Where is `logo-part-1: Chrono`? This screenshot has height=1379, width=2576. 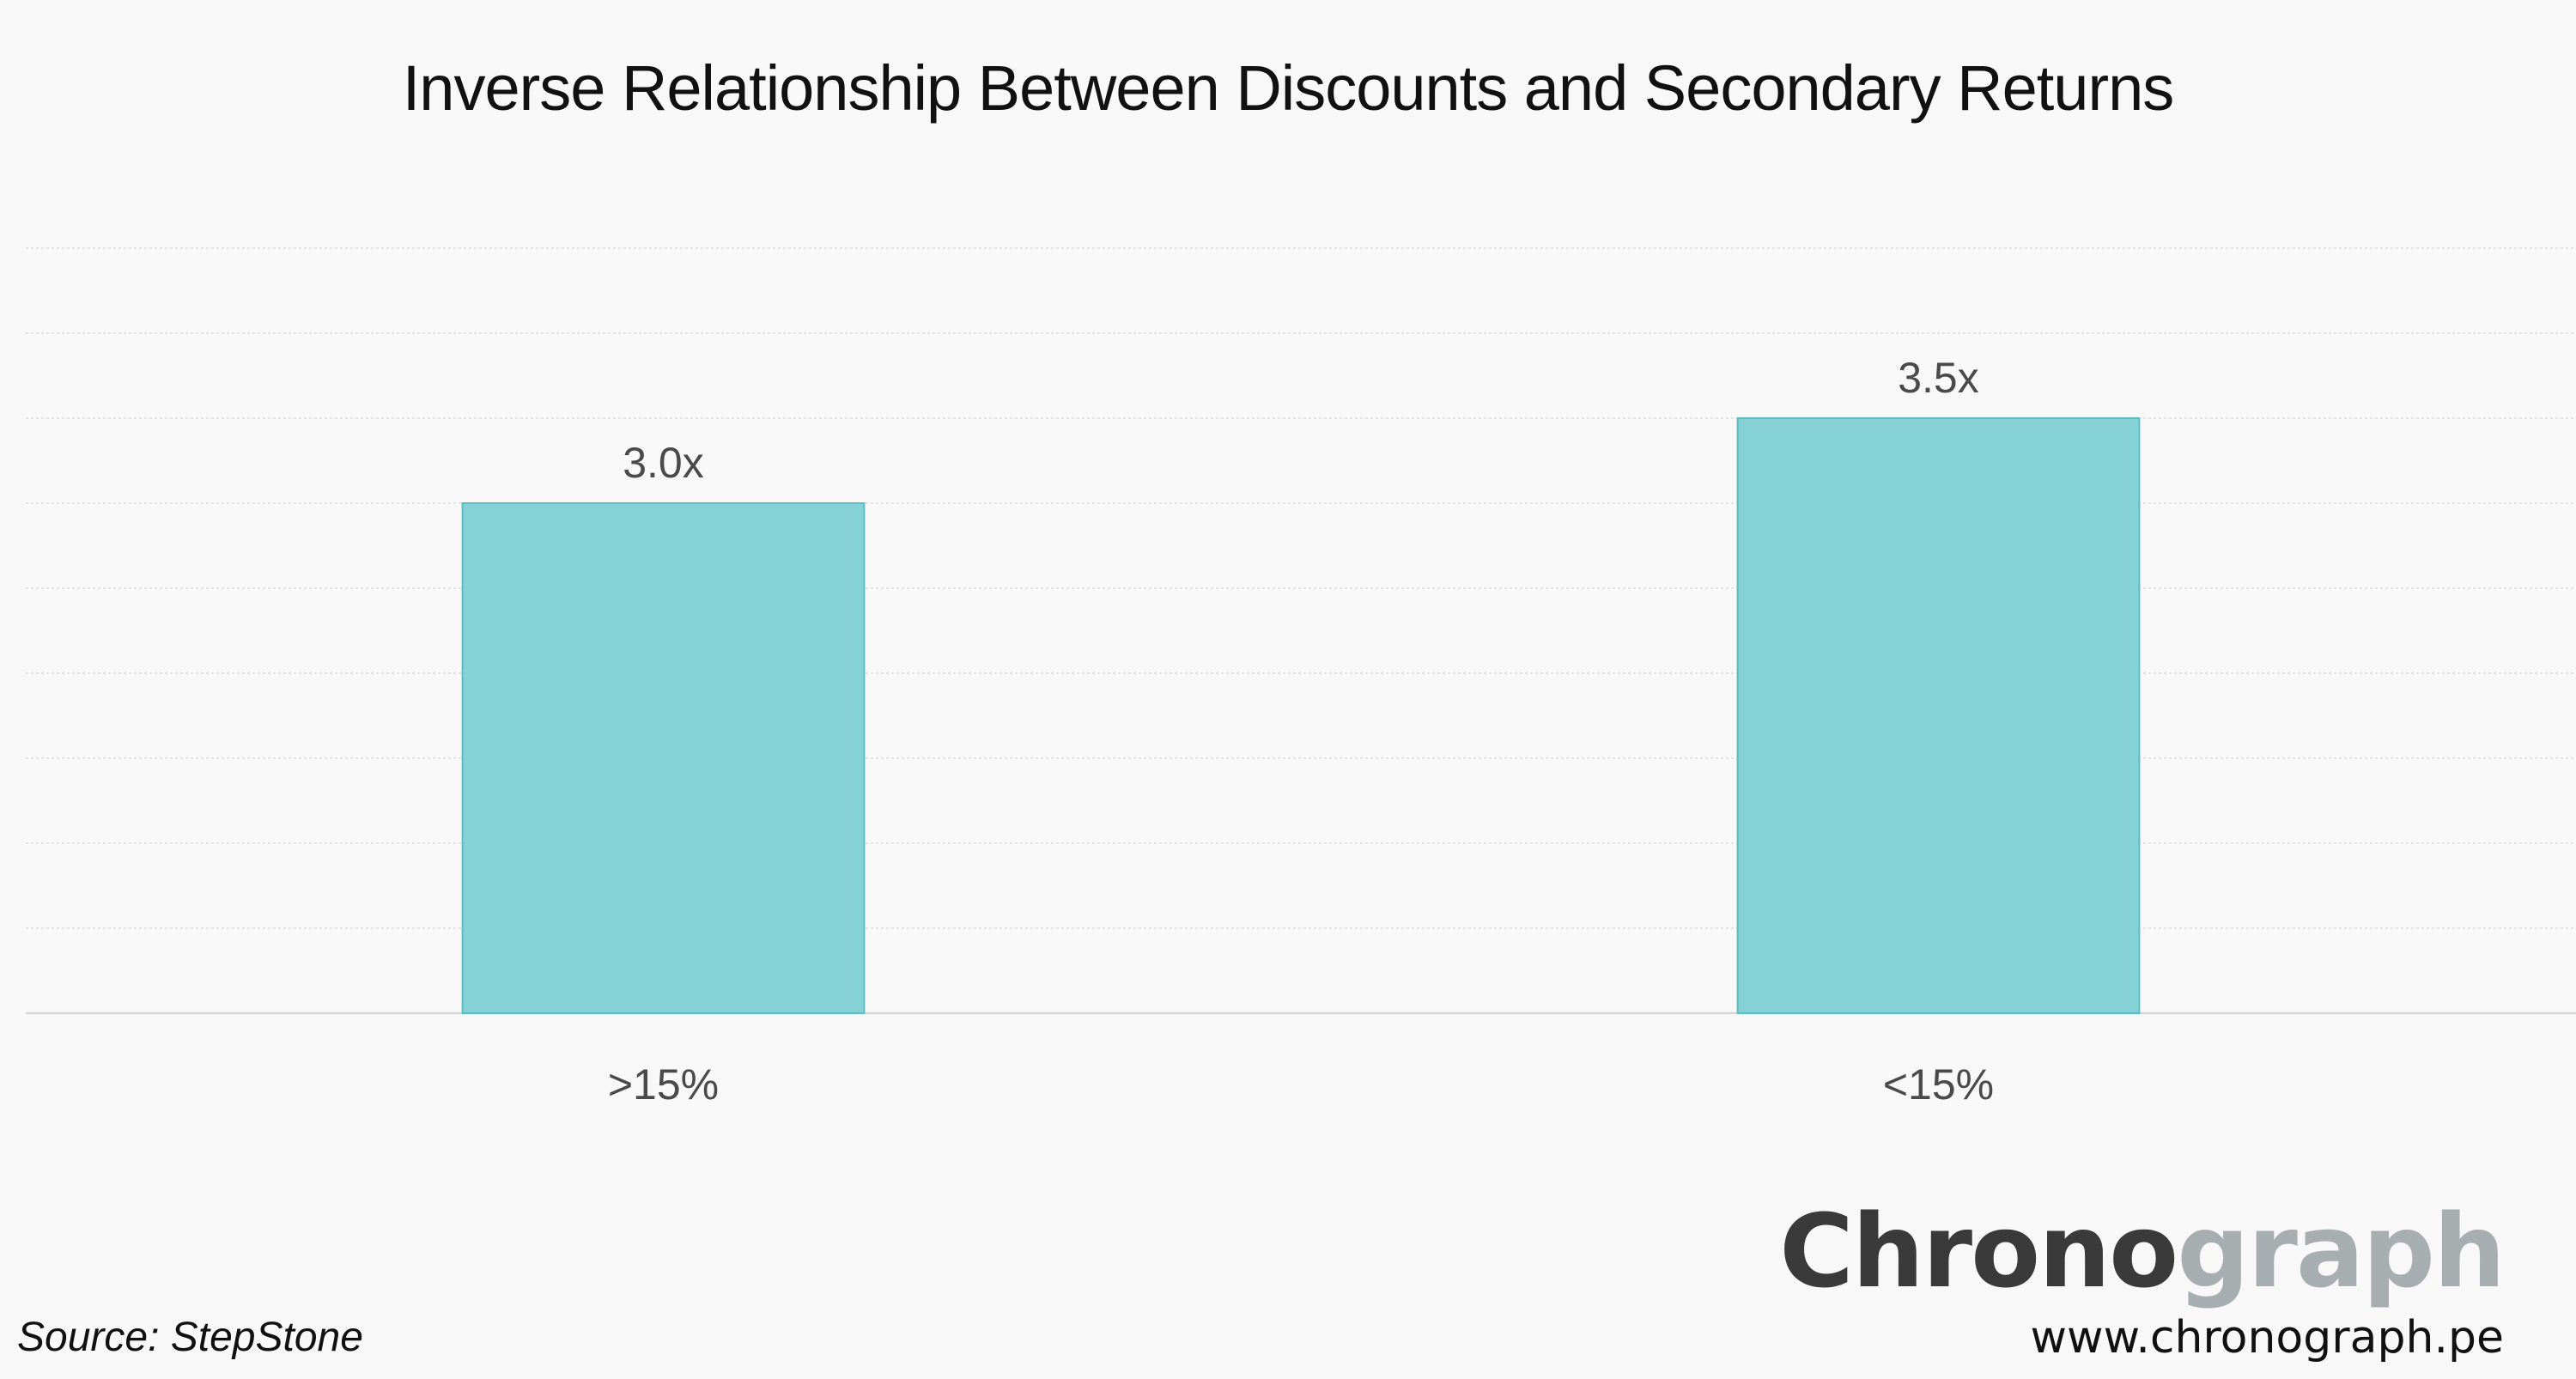 logo-part-1: Chrono is located at coordinates (1978, 1251).